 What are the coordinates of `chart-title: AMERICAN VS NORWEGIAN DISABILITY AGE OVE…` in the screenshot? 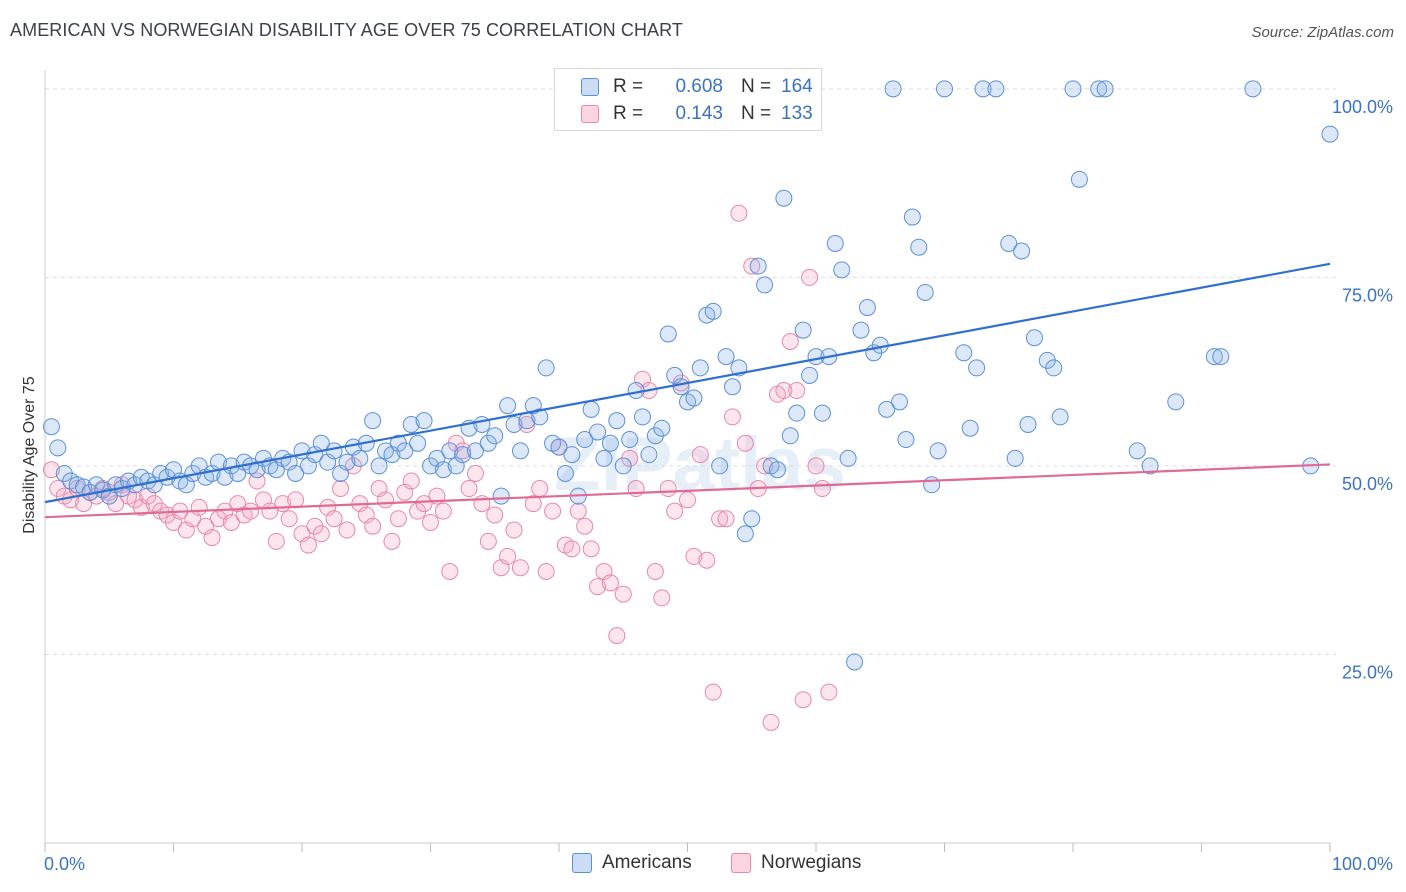 It's located at (347, 30).